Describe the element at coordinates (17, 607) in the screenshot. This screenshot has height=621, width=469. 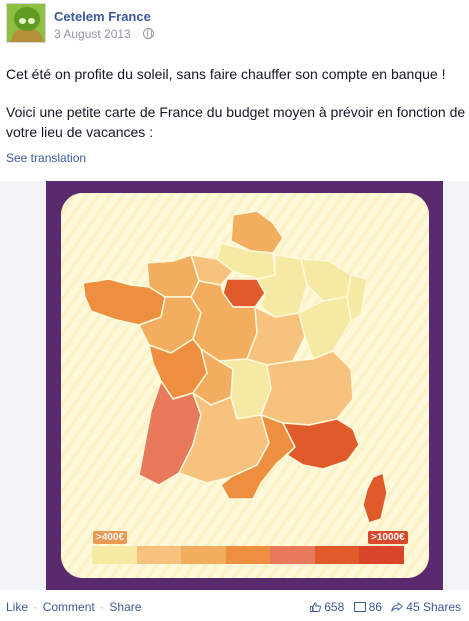
I see `like-link: Like` at that location.